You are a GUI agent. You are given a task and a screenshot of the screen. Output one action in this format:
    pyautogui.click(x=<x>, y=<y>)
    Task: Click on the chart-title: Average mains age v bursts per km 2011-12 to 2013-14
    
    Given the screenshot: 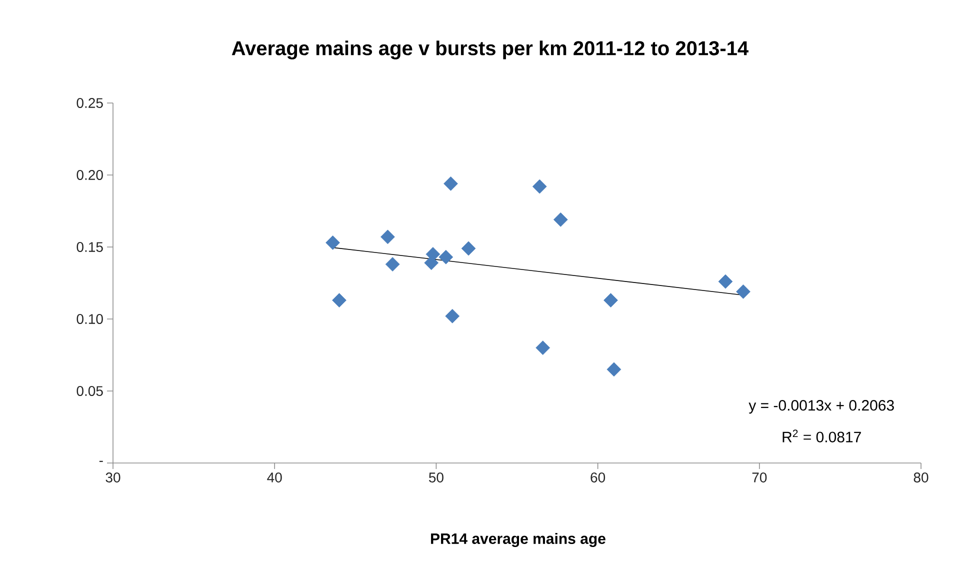 What is the action you would take?
    pyautogui.click(x=490, y=50)
    